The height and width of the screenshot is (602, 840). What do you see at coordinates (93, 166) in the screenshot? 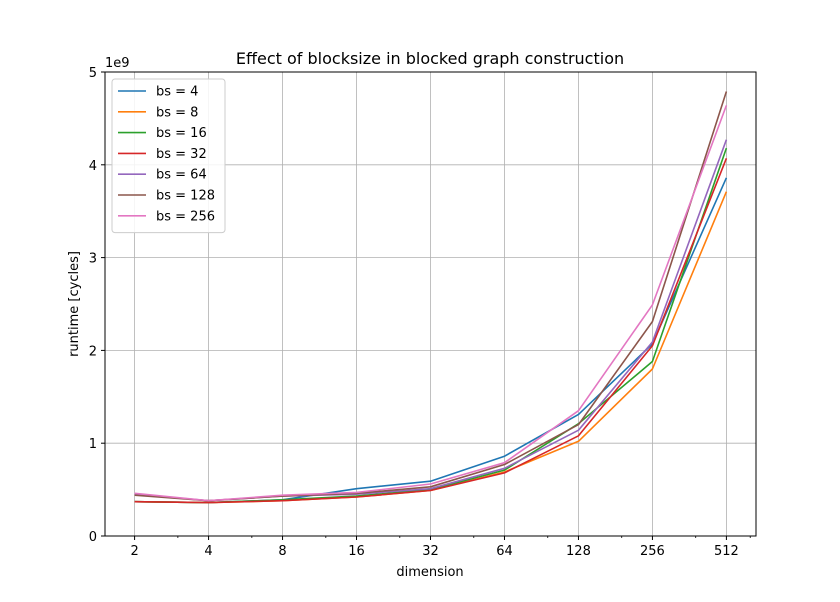
I see `y-tick-label: 4` at bounding box center [93, 166].